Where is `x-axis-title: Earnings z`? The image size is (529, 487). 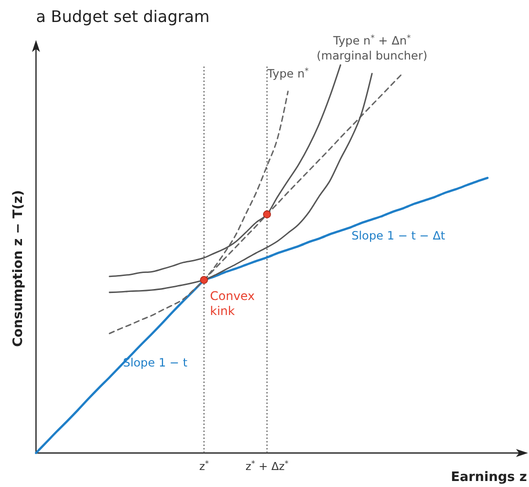 x-axis-title: Earnings z is located at coordinates (488, 477).